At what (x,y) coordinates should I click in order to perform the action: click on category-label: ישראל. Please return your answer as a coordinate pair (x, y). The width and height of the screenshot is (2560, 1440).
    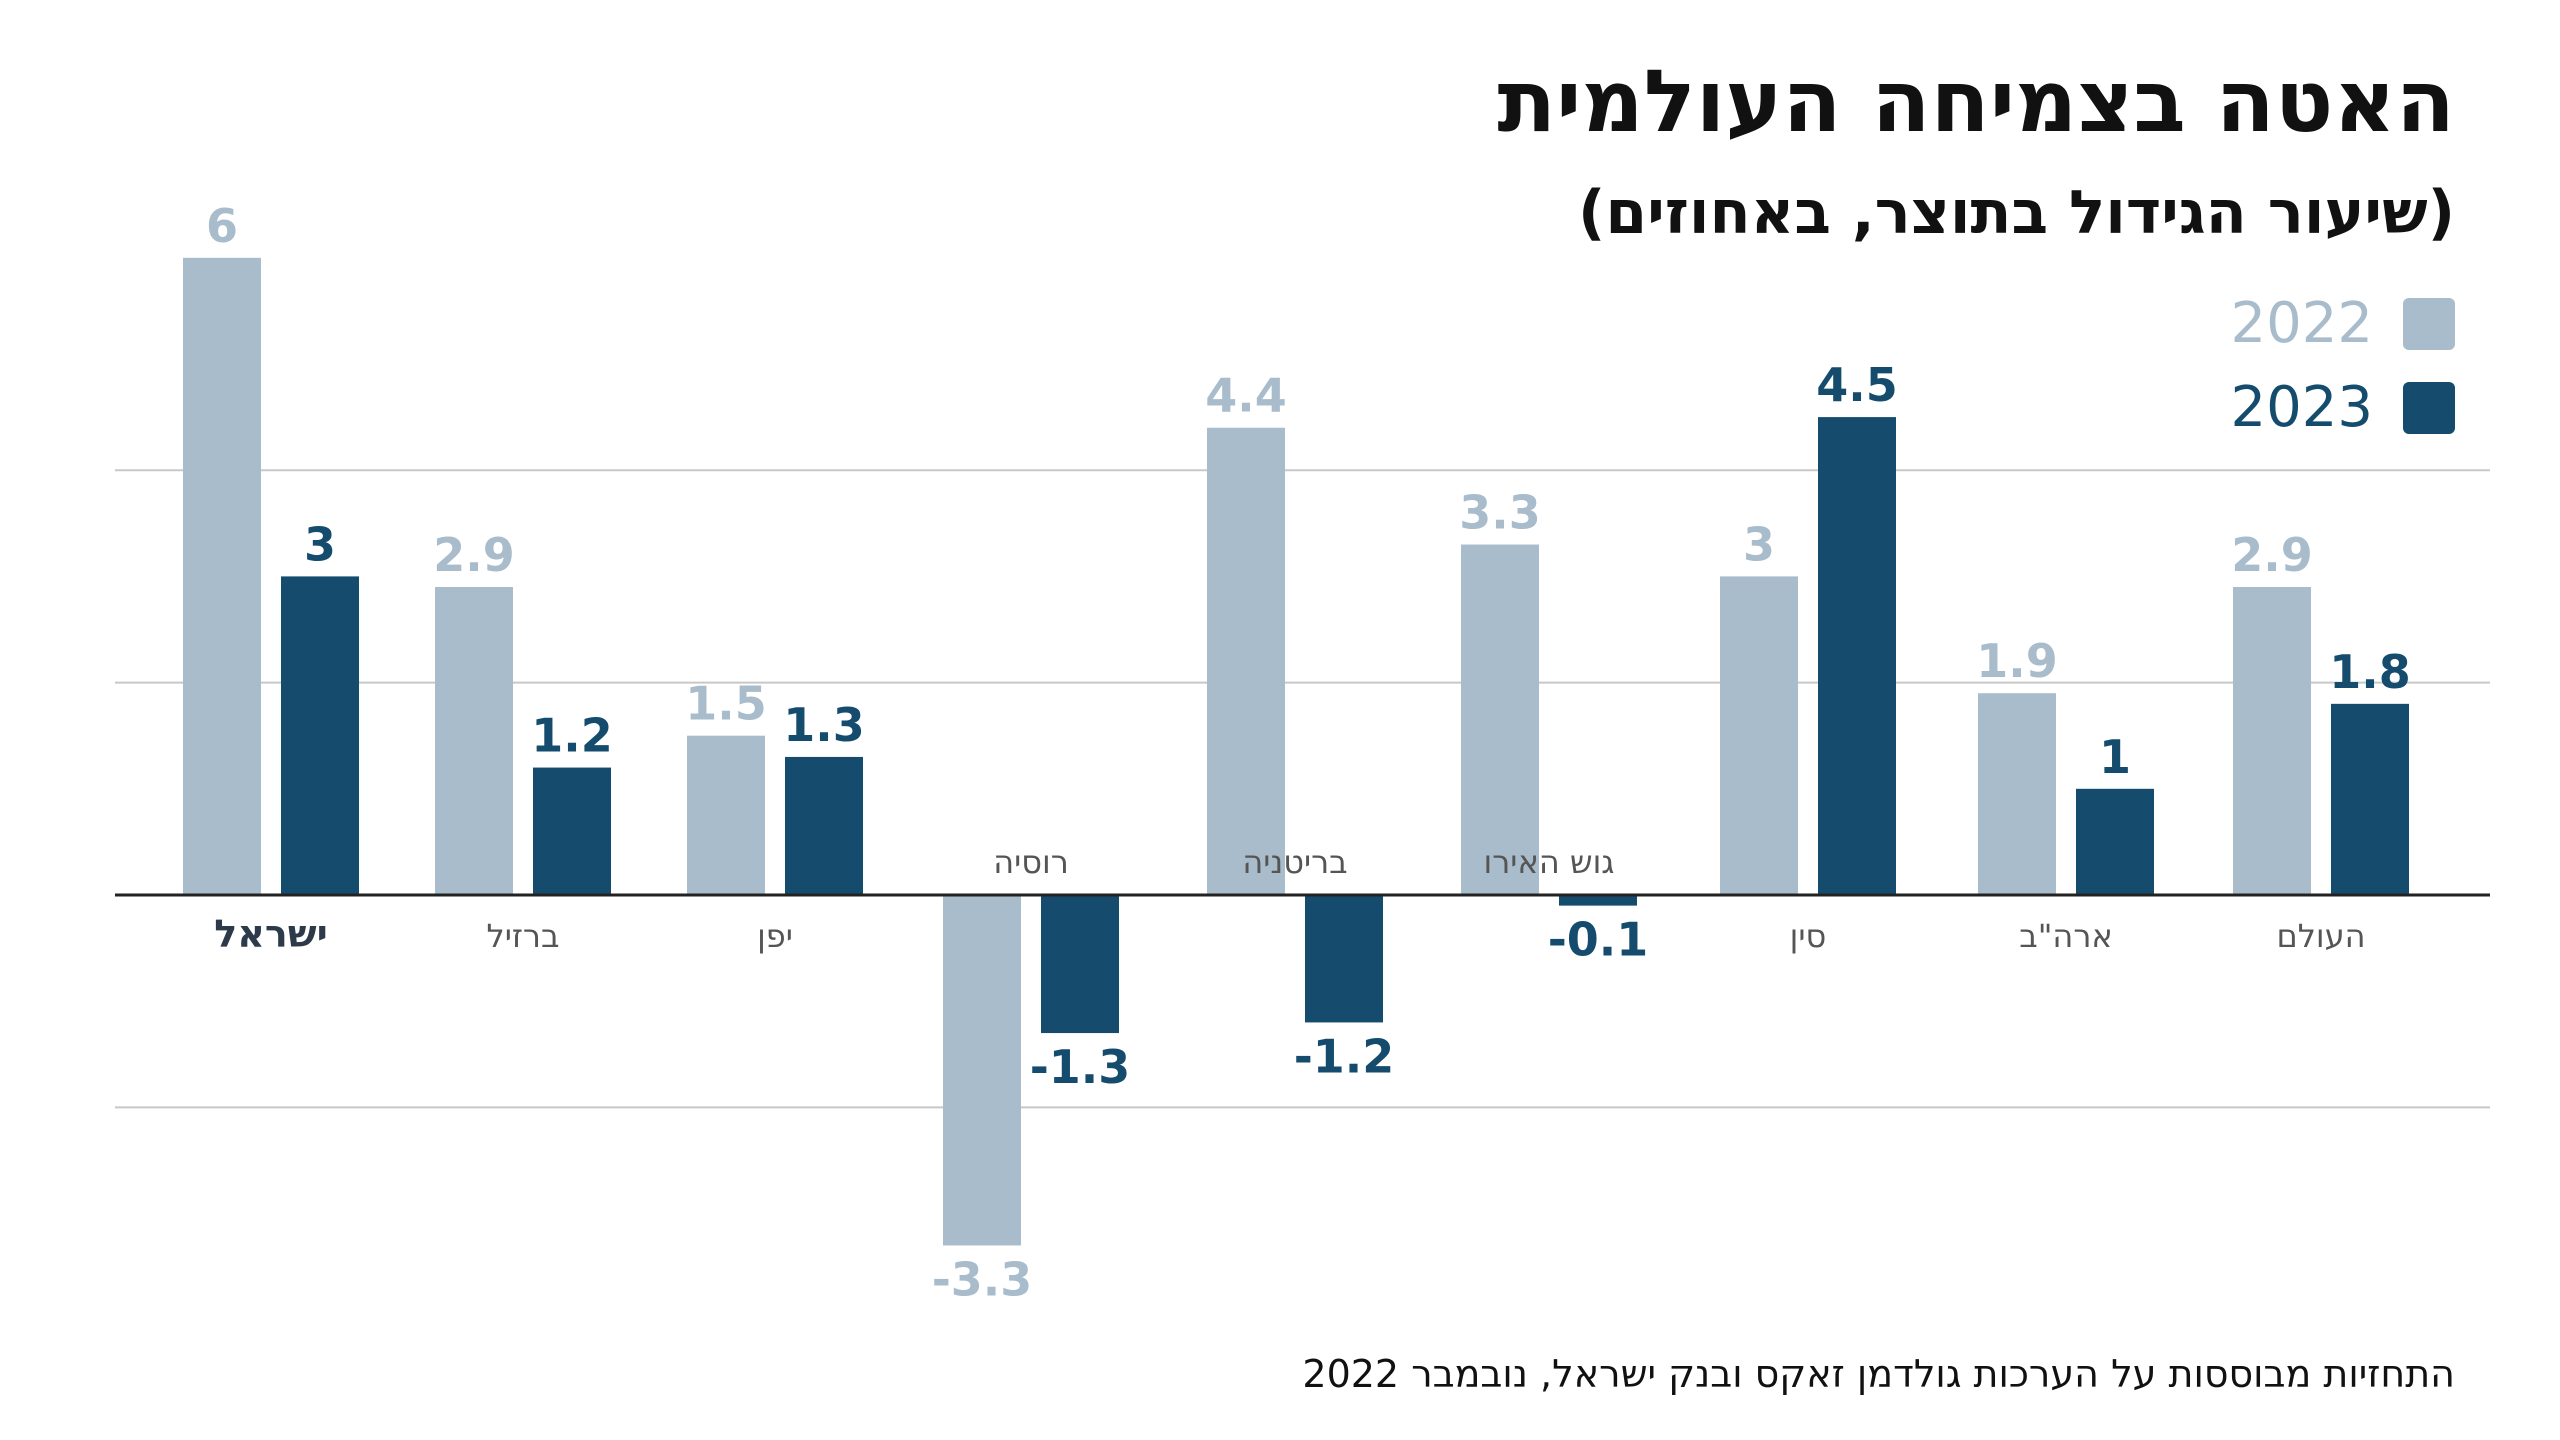
    Looking at the image, I should click on (271, 934).